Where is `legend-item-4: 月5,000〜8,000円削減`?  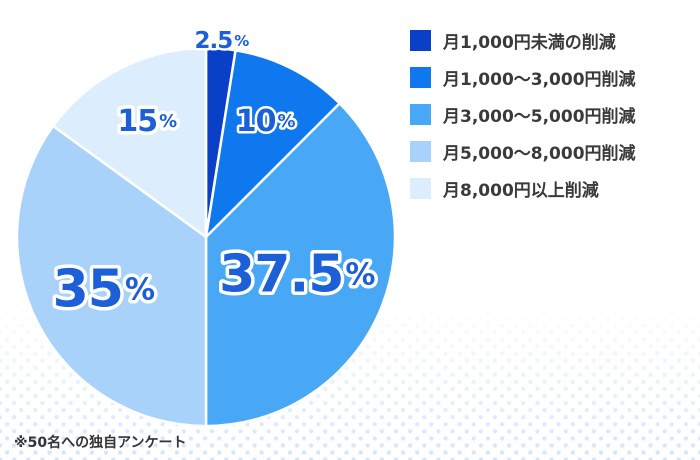
legend-item-4: 月5,000〜8,000円削減 is located at coordinates (523, 151).